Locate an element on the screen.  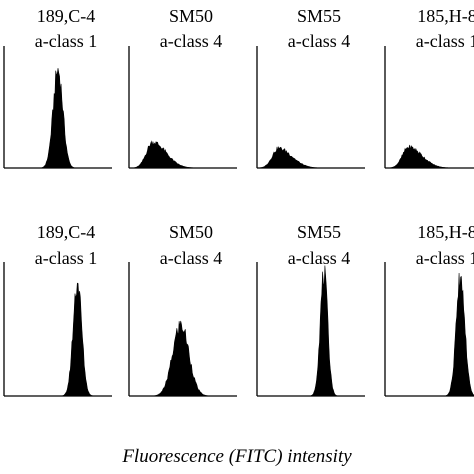
histogram-panel-r2-c1: 189,C-4 a-class 1 is located at coordinates (57, 309).